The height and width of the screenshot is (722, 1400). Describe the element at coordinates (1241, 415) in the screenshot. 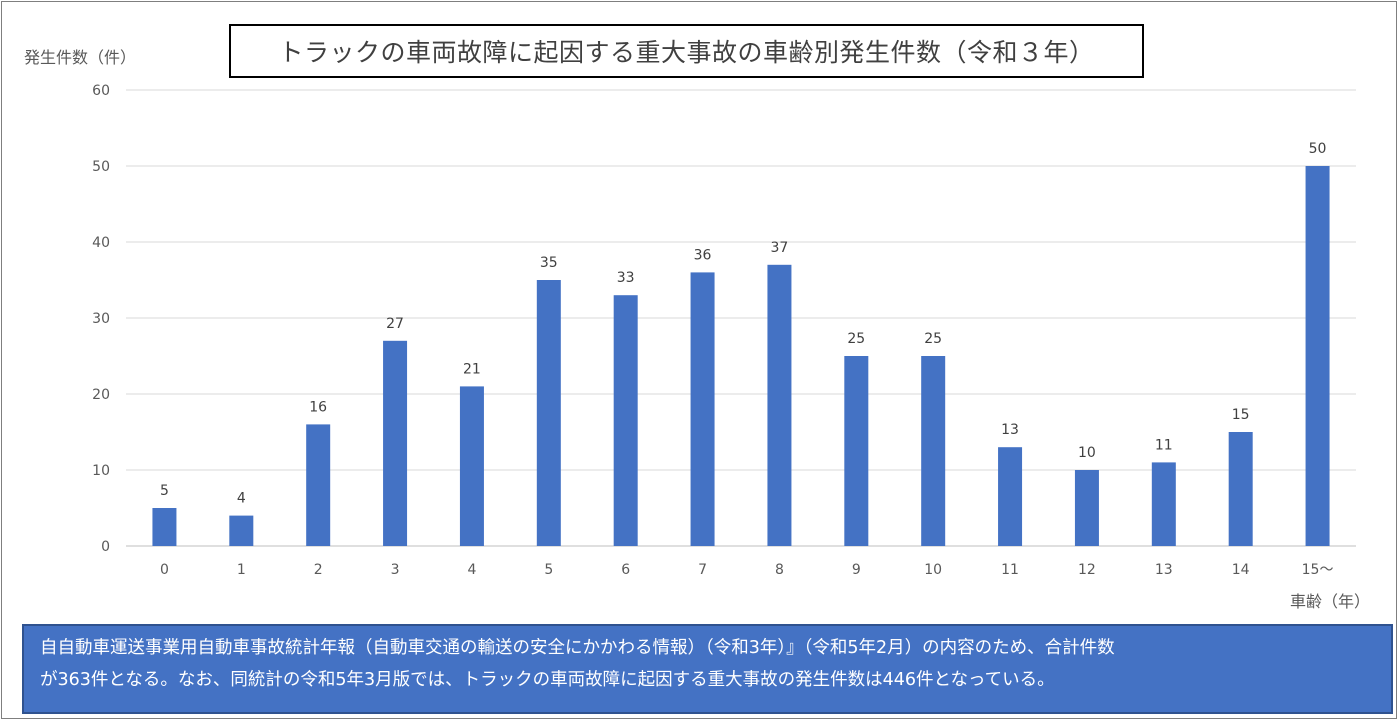

I see `data-label: 15` at that location.